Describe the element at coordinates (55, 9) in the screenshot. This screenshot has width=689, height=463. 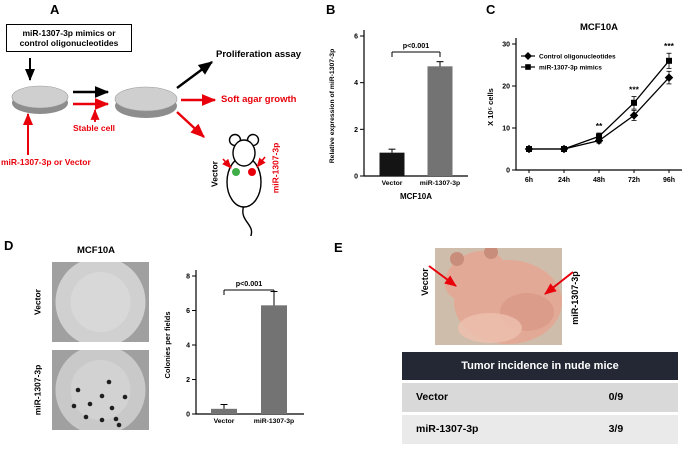
I see `panel-label-a: A` at that location.